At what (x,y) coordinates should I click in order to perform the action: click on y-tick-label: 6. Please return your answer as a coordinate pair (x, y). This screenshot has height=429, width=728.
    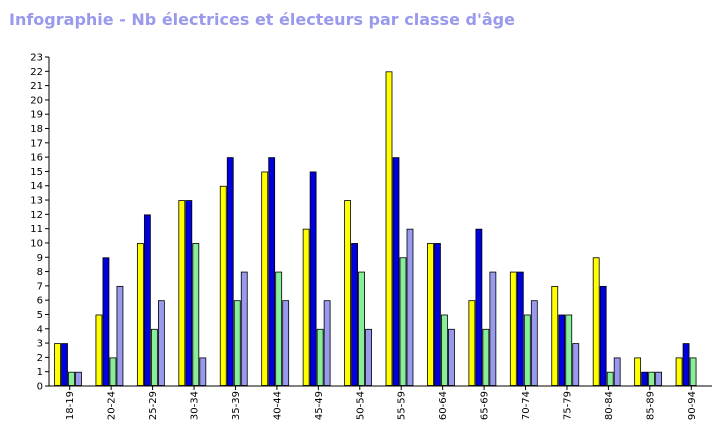
    Looking at the image, I should click on (40, 301).